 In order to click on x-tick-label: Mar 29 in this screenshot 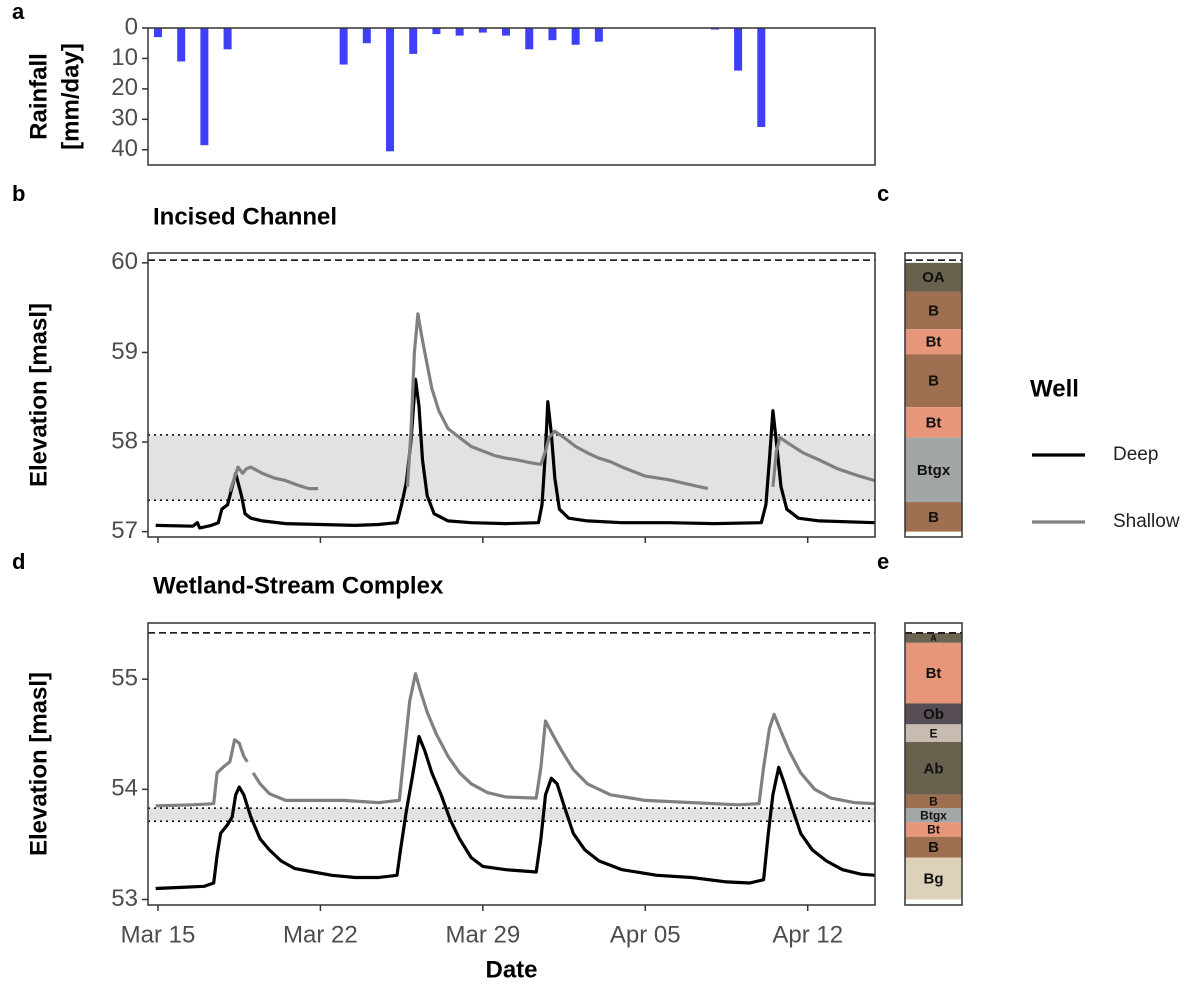, I will do `click(482, 934)`.